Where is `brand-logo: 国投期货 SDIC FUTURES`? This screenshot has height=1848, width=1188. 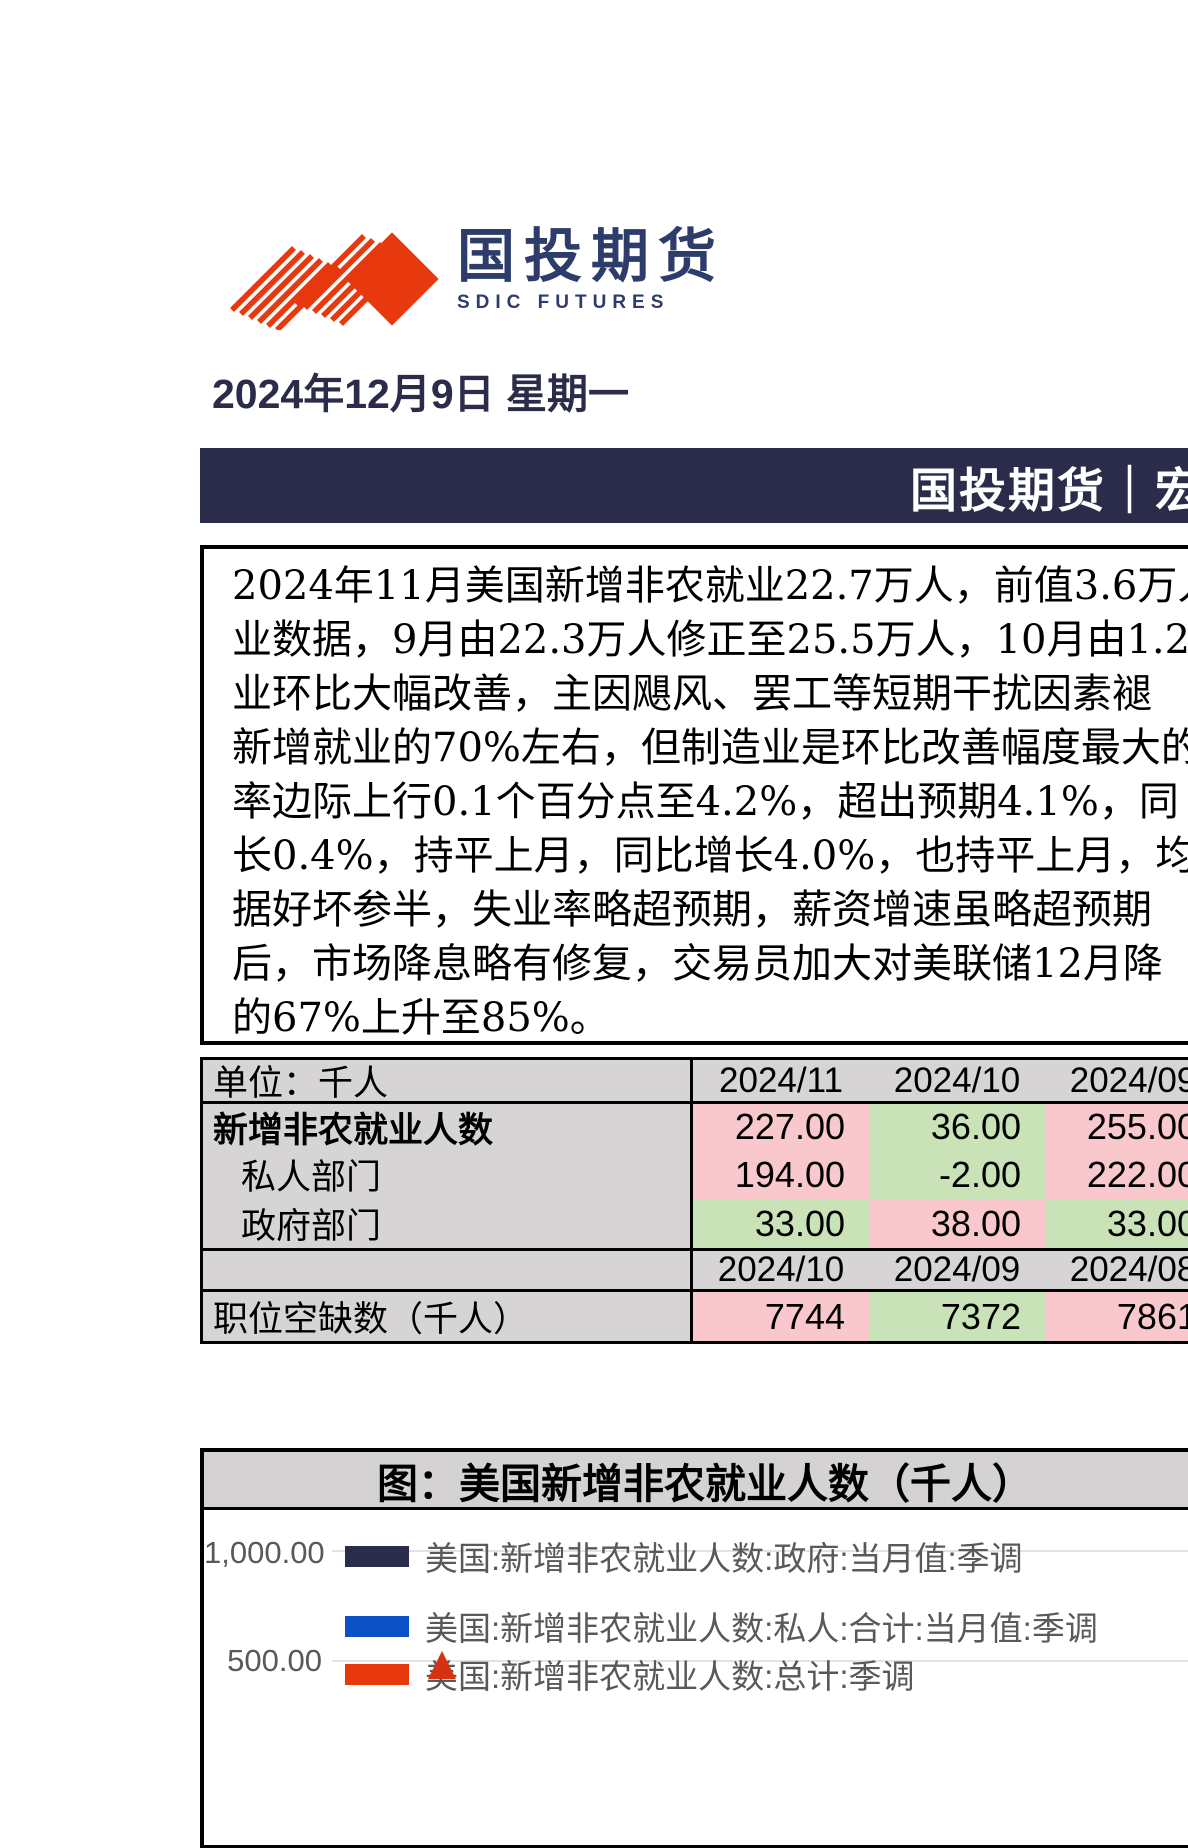
brand-logo: 国投期货 SDIC FUTURES is located at coordinates (508, 277).